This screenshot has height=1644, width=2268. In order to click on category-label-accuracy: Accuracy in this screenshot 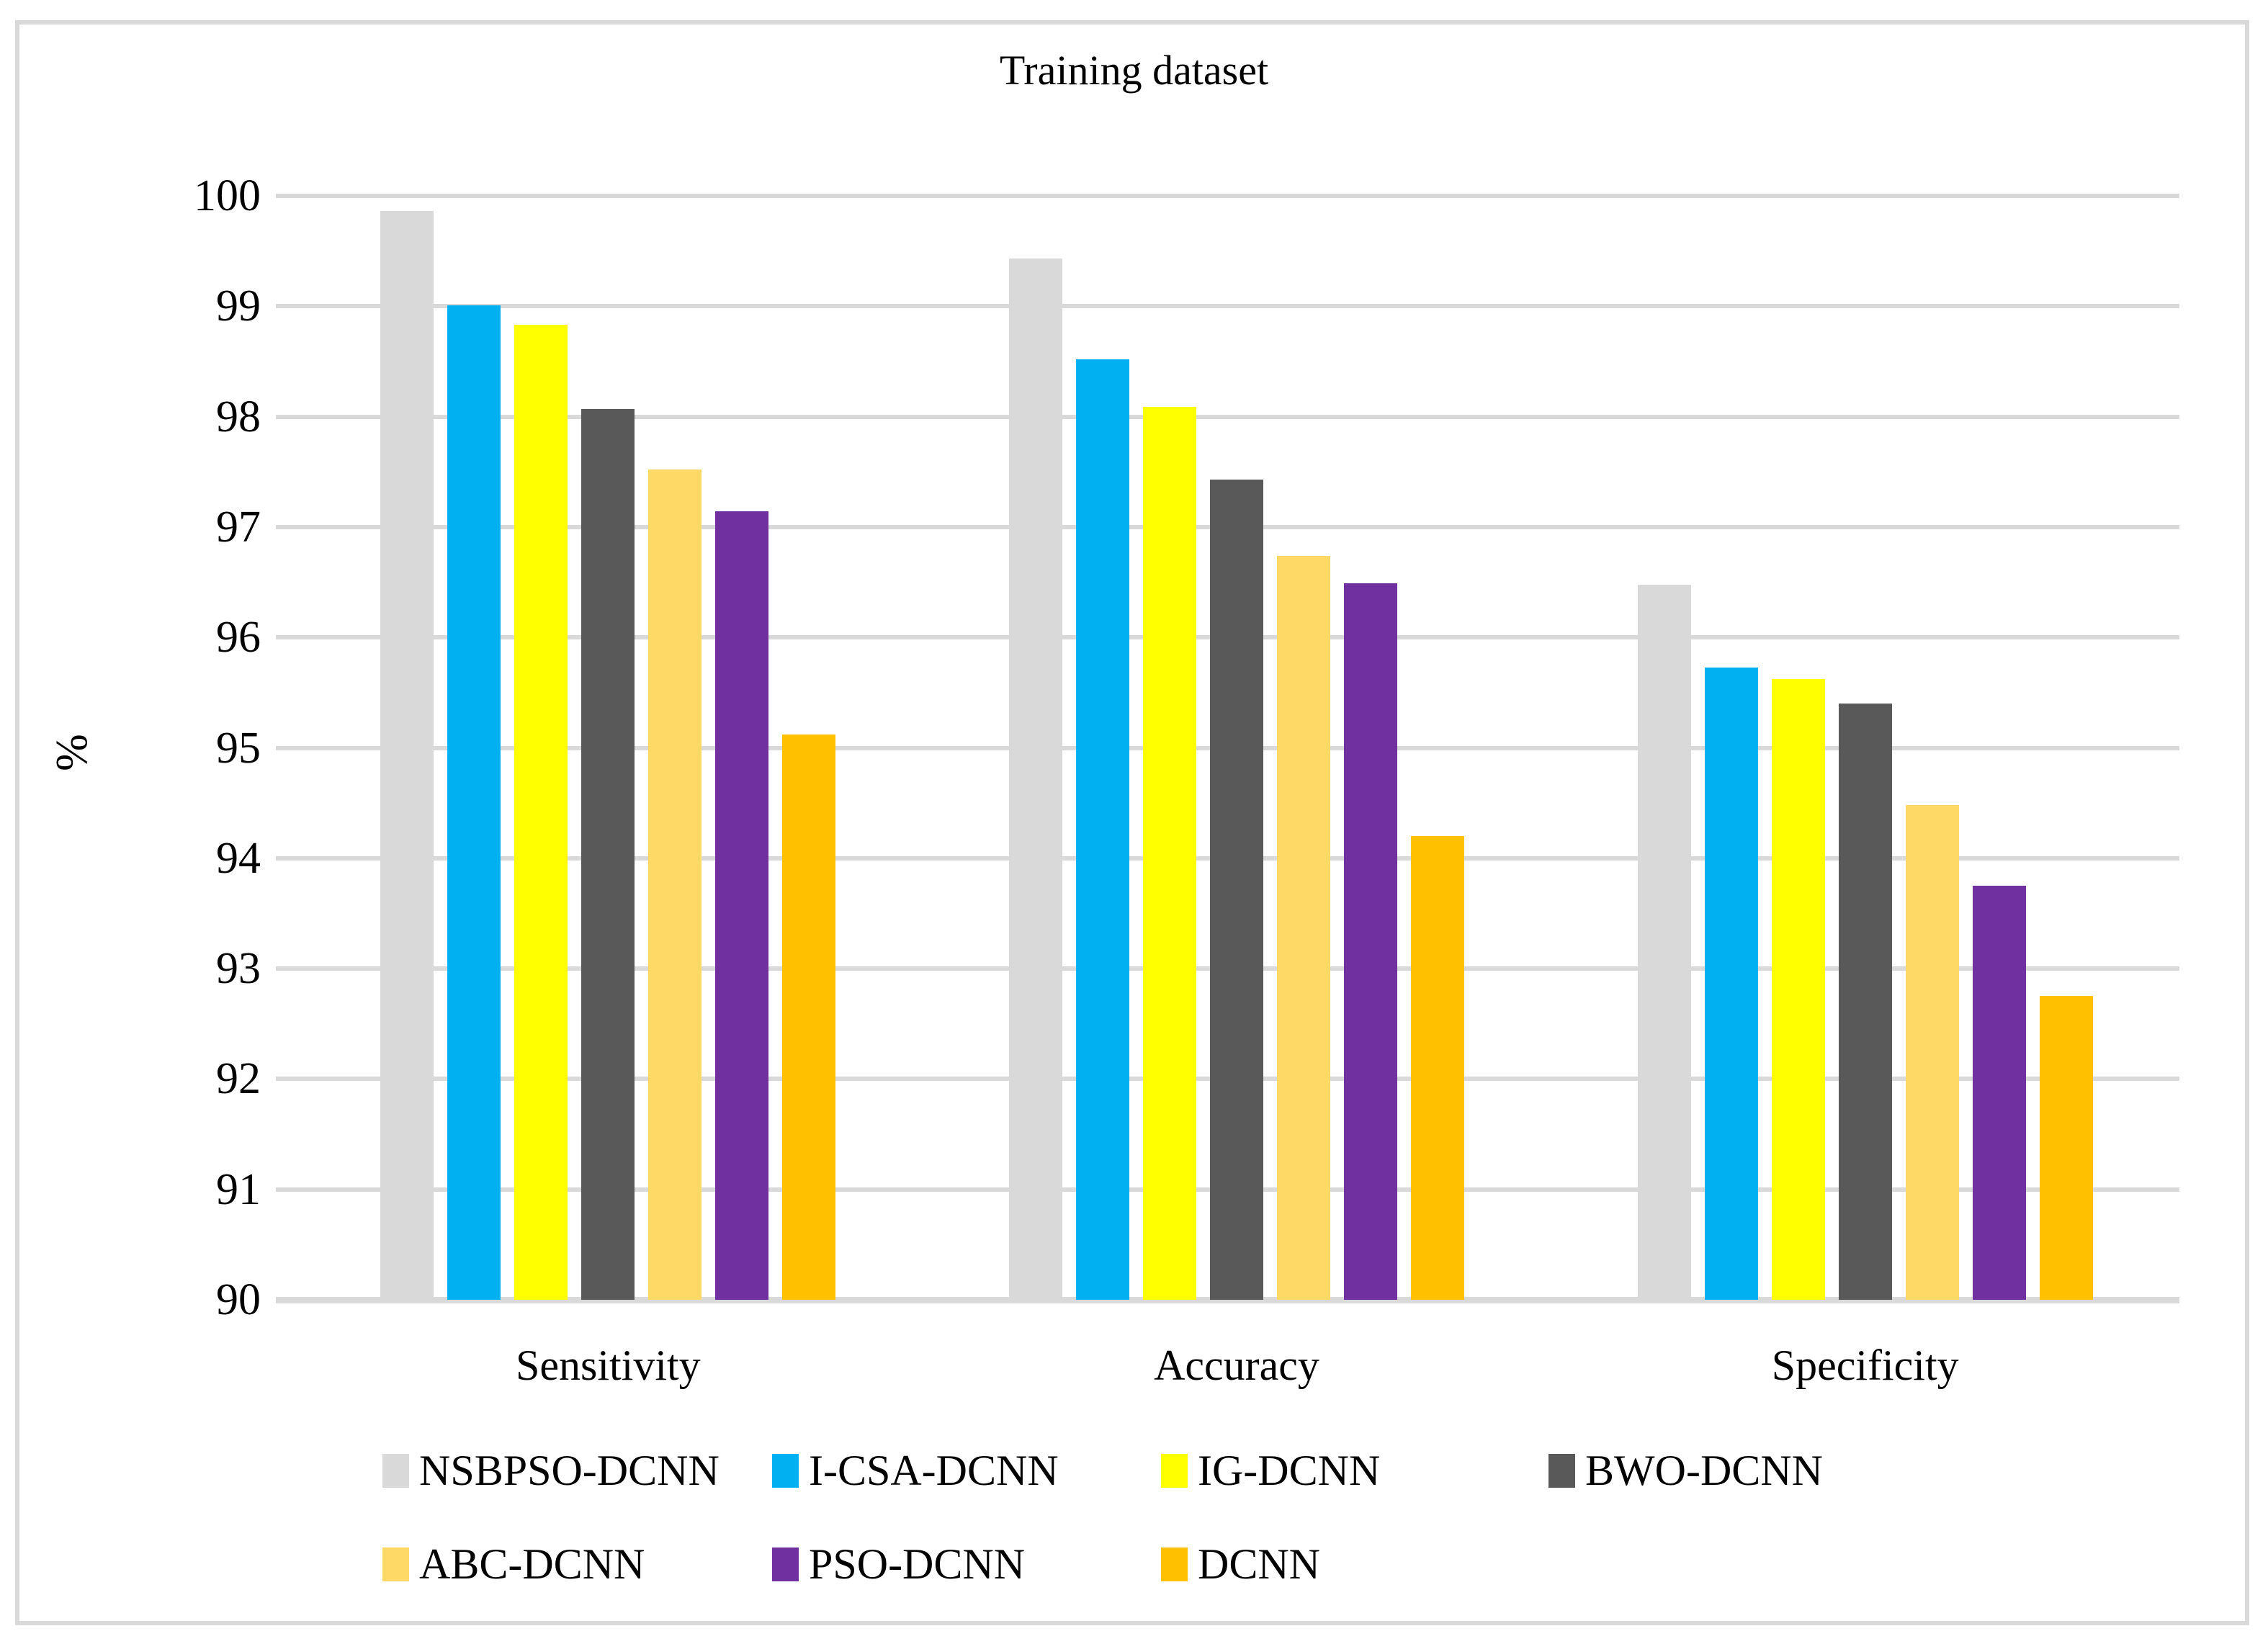, I will do `click(1236, 1365)`.